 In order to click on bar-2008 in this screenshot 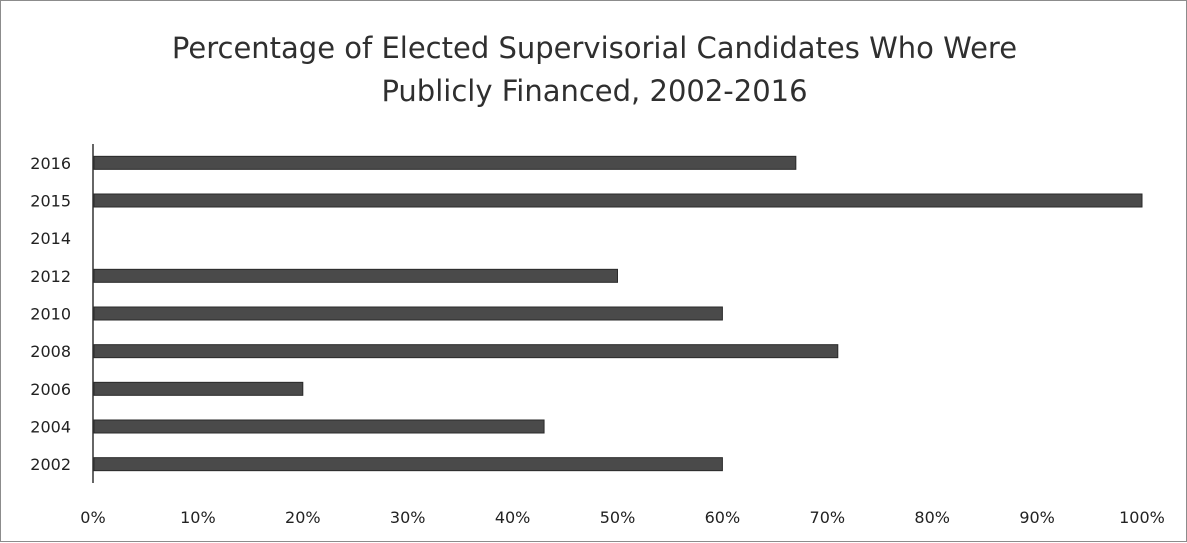, I will do `click(466, 351)`.